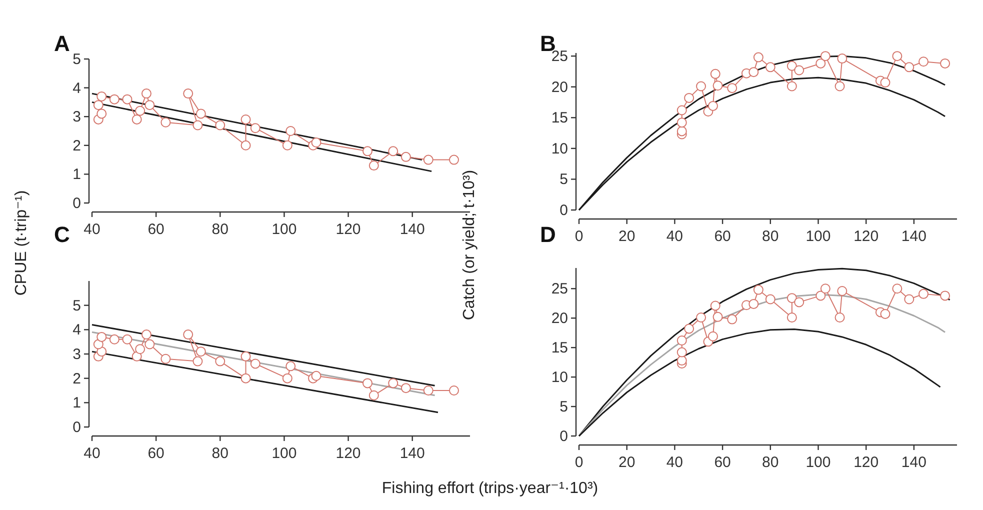  Describe the element at coordinates (469, 245) in the screenshot. I see `y-axis-title: Catch (or yield; t·10³)` at that location.